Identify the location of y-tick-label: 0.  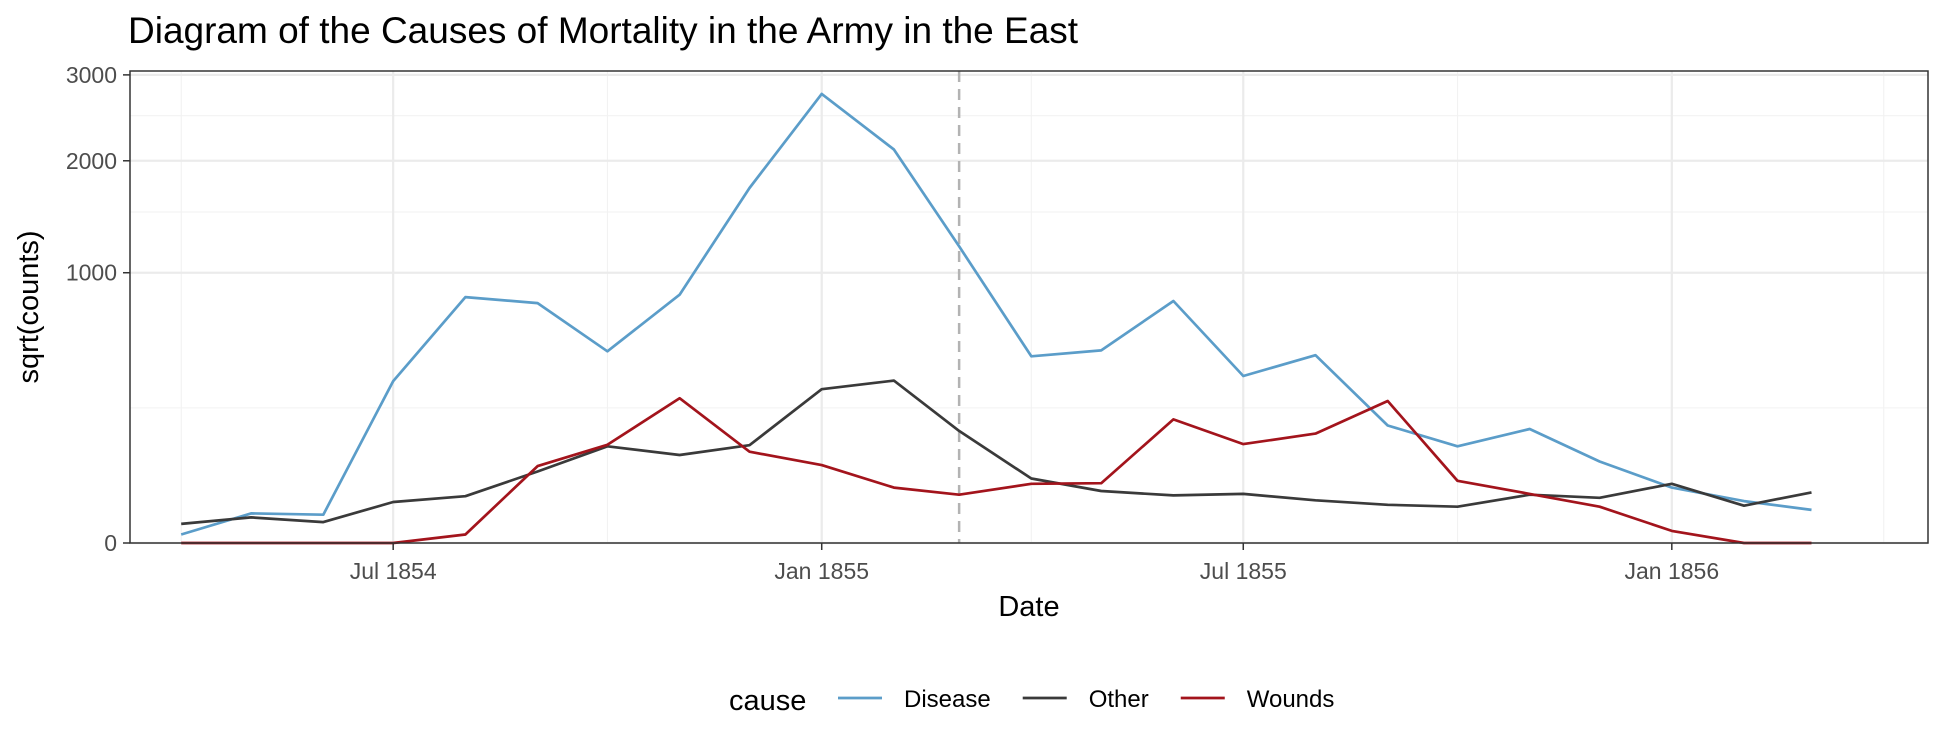
(110, 543).